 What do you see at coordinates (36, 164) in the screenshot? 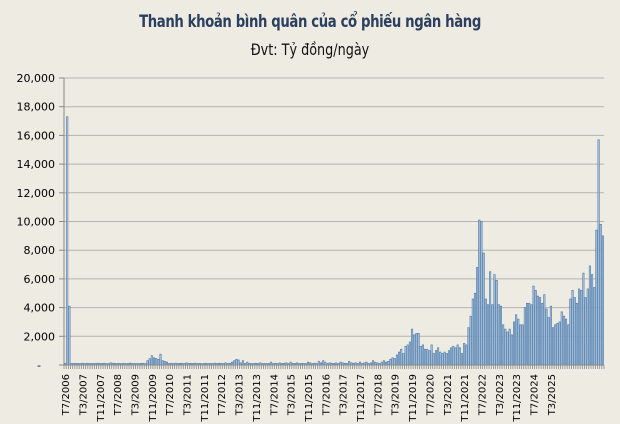
I see `y-tick-label: 14,000` at bounding box center [36, 164].